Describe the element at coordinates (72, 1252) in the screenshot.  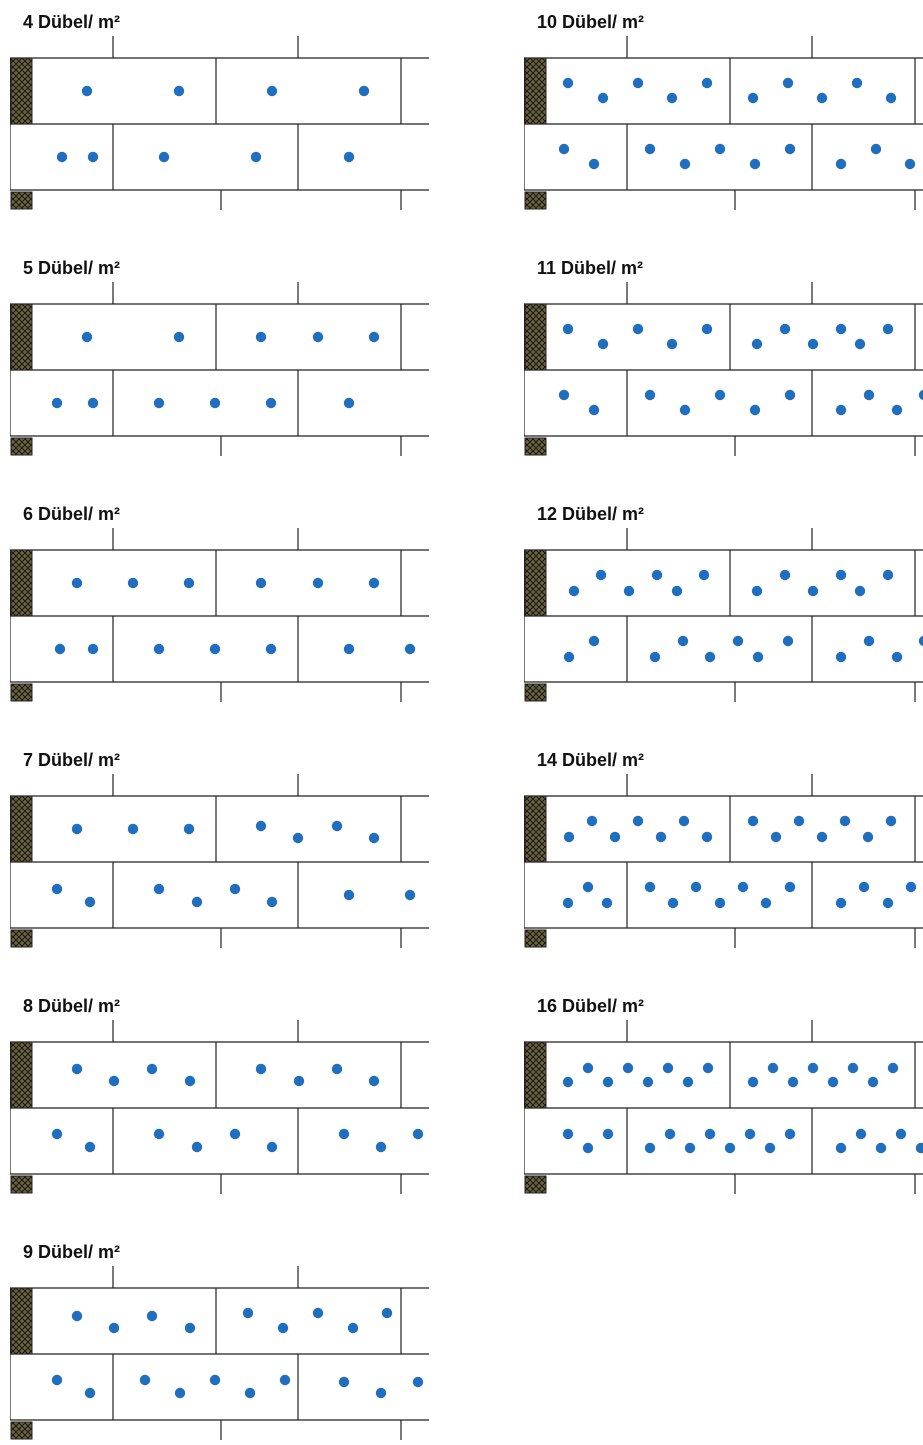
I see `pattern-title: 9 Dübel/ m²` at that location.